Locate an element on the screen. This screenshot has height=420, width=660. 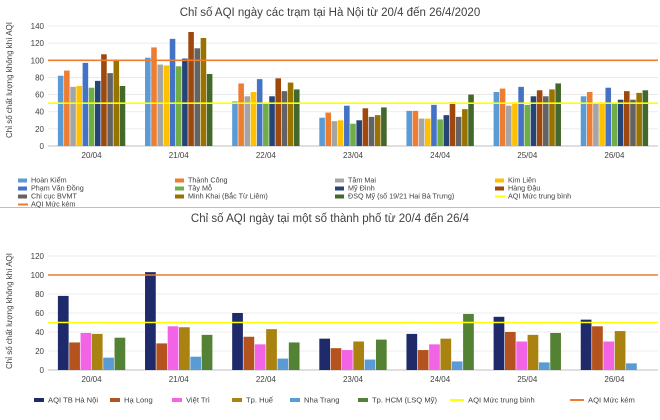
legend2-label-ha-long: Hạ Long is located at coordinates (138, 400).